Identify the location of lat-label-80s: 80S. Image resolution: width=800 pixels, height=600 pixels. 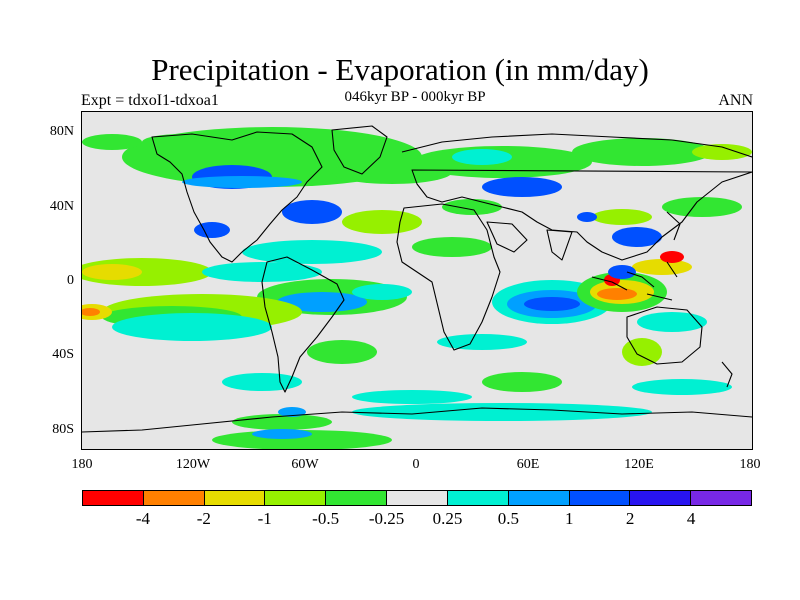
(63, 429).